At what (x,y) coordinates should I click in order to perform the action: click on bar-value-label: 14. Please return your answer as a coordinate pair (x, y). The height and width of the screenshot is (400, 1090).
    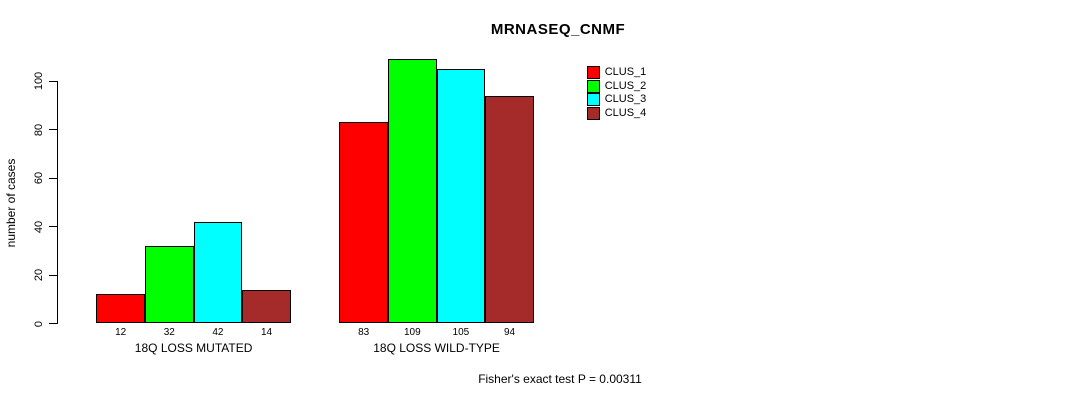
    Looking at the image, I should click on (266, 332).